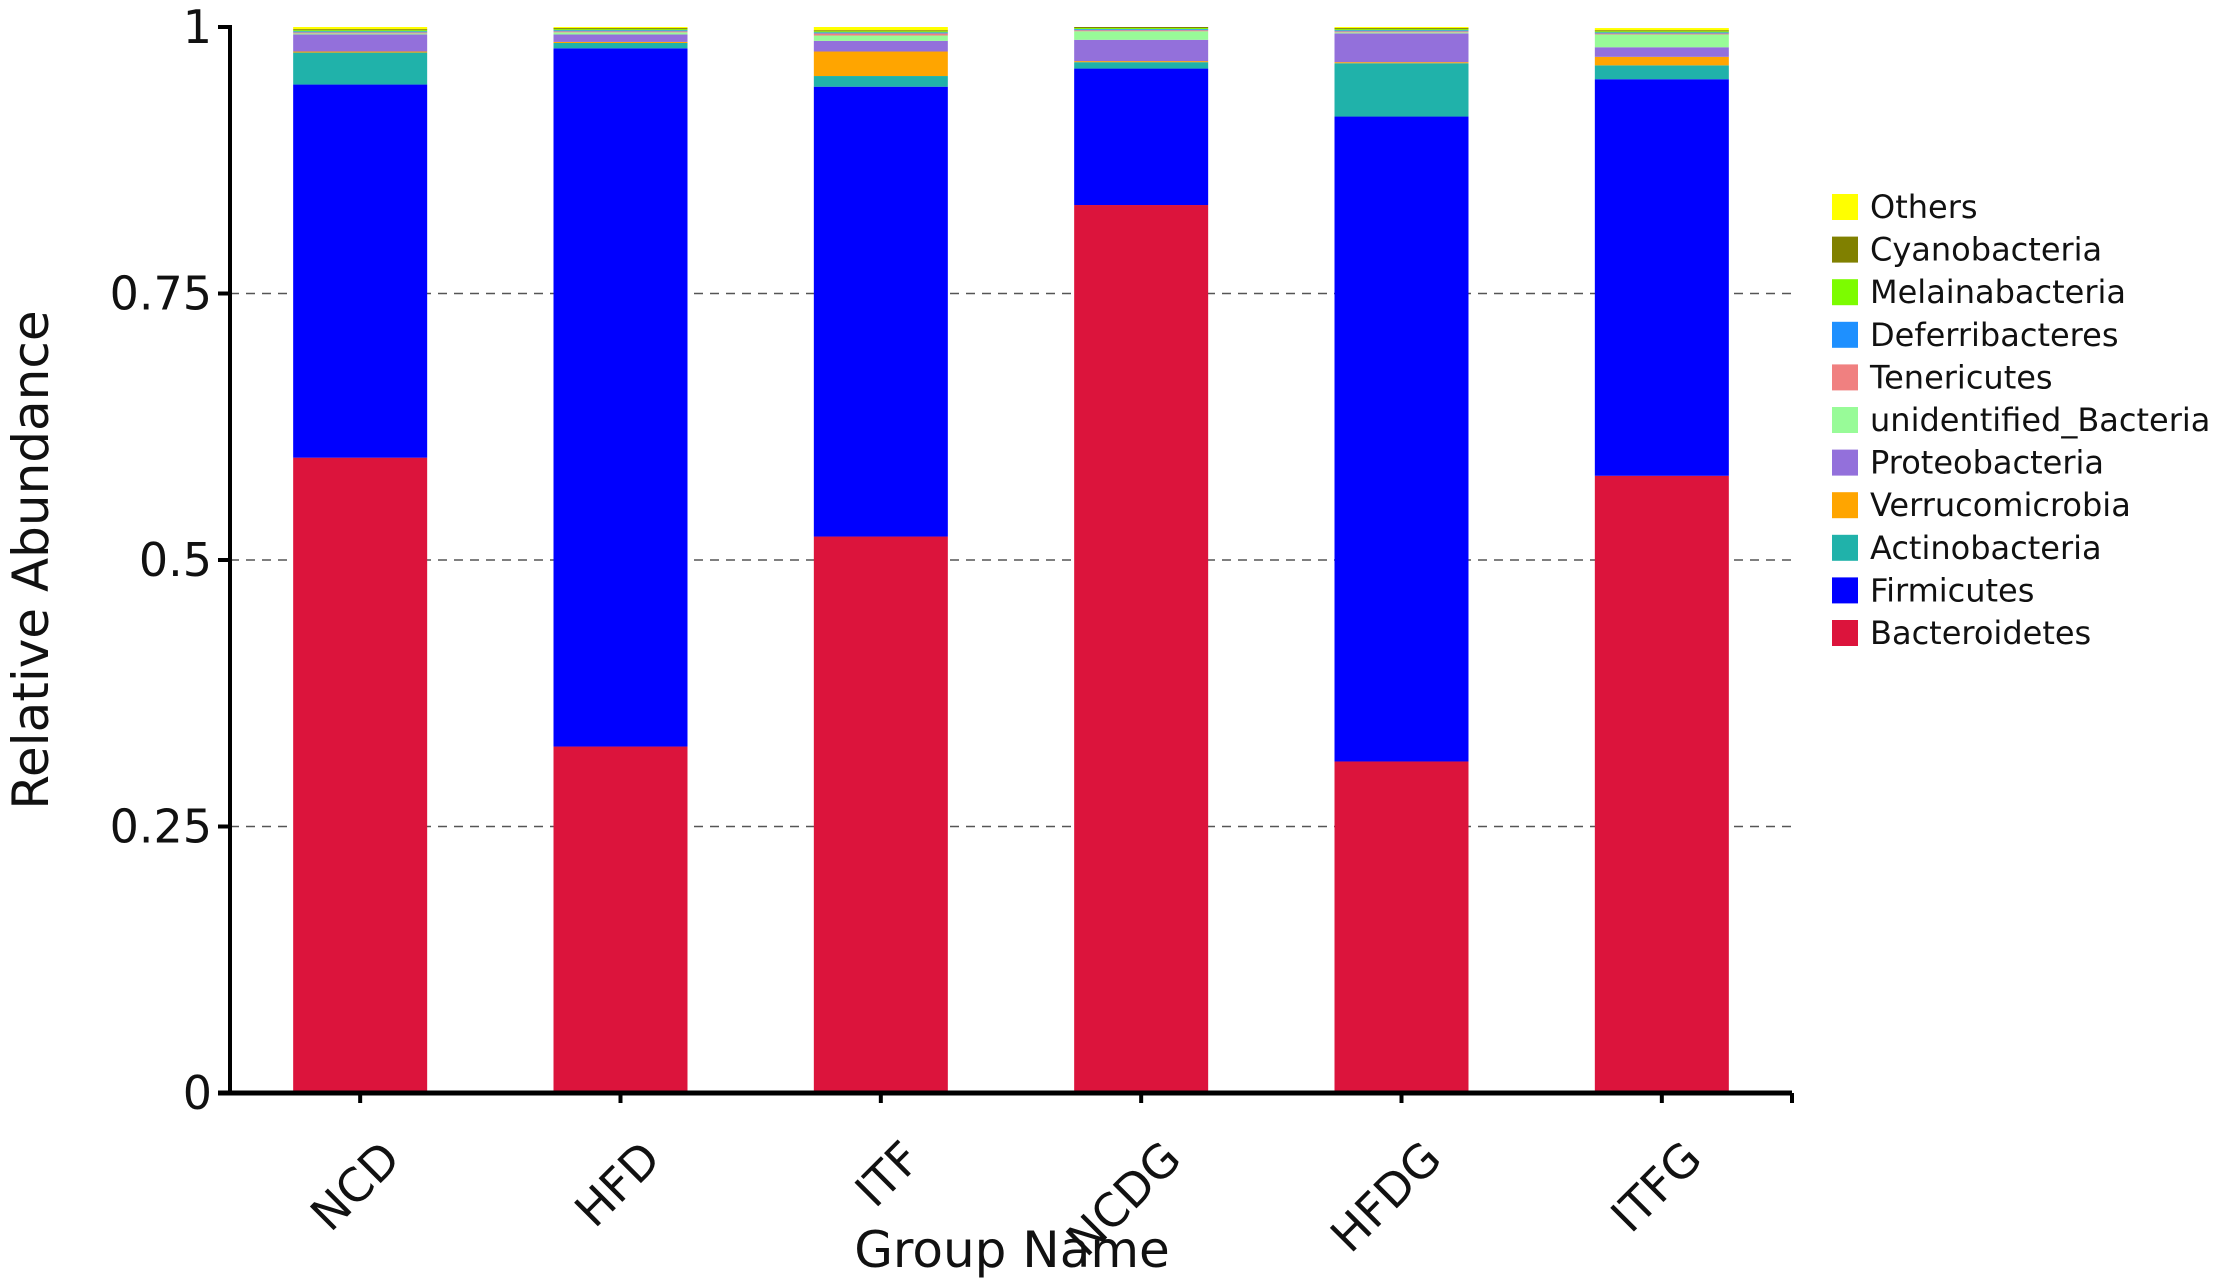 The width and height of the screenshot is (2228, 1287). Describe the element at coordinates (2040, 420) in the screenshot. I see `legend-label: unidentified_Bacteria` at that location.